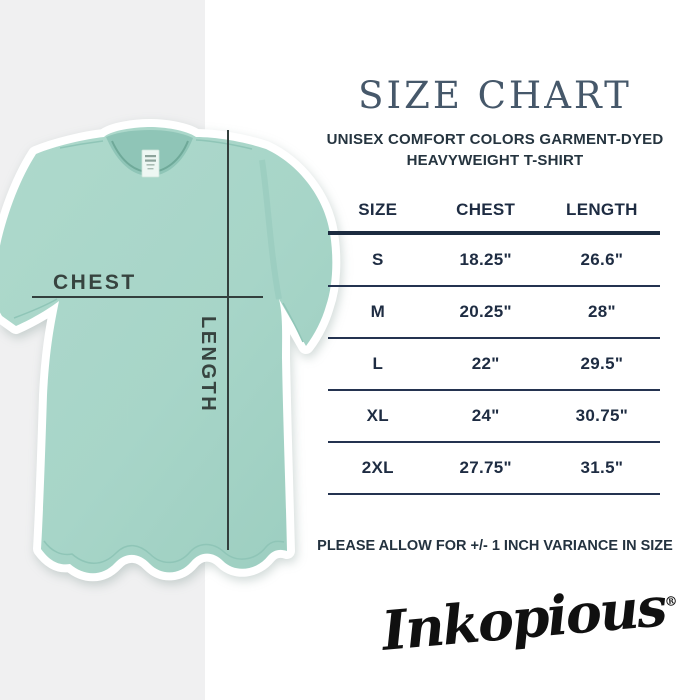  What do you see at coordinates (523, 618) in the screenshot?
I see `brand-logo-text: Inkopious` at bounding box center [523, 618].